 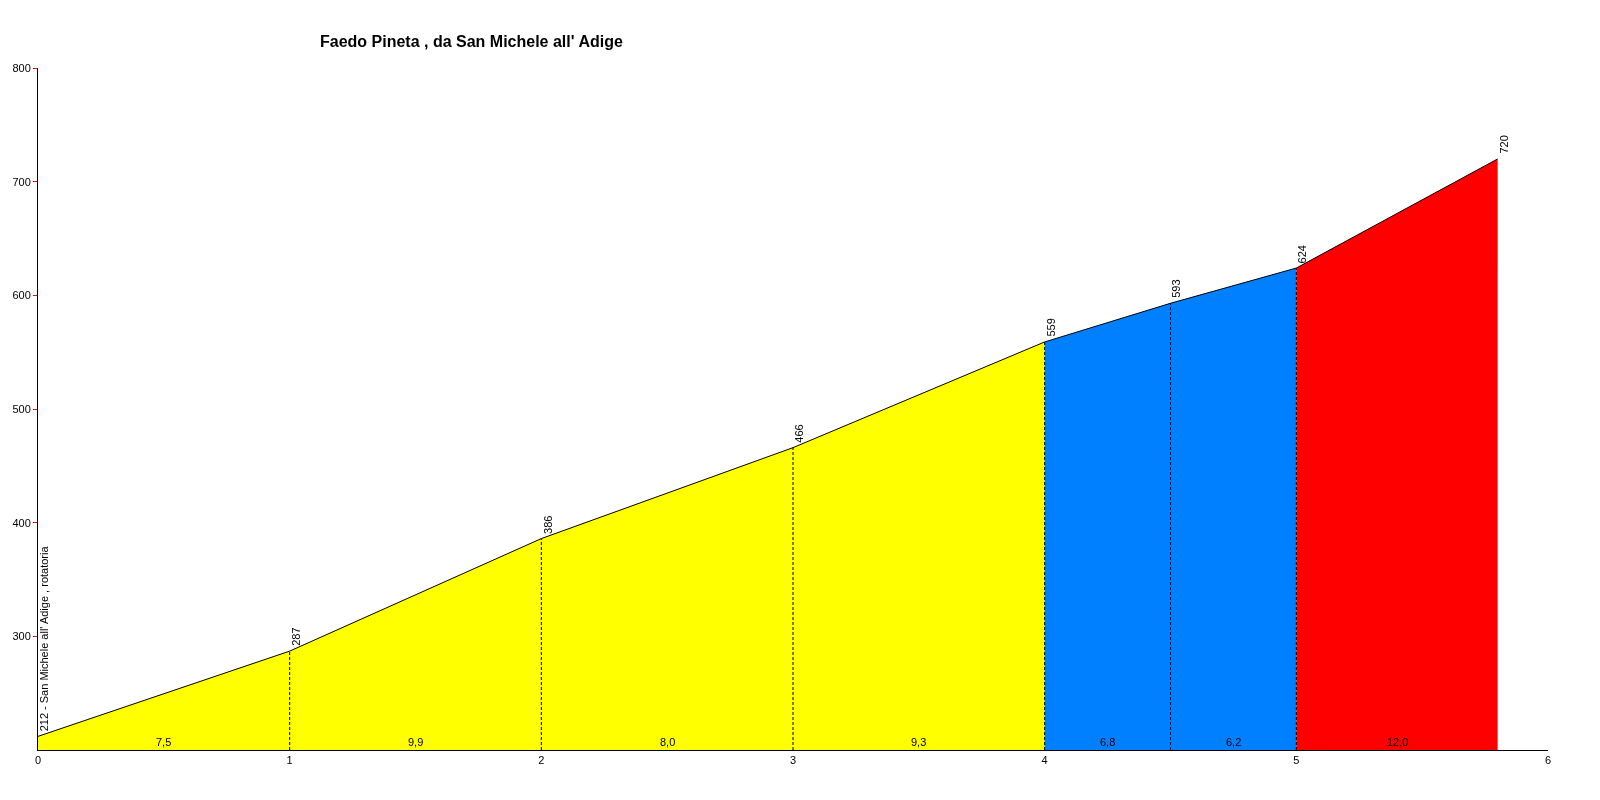 I want to click on x-tick-label: 5, so click(x=1296, y=760).